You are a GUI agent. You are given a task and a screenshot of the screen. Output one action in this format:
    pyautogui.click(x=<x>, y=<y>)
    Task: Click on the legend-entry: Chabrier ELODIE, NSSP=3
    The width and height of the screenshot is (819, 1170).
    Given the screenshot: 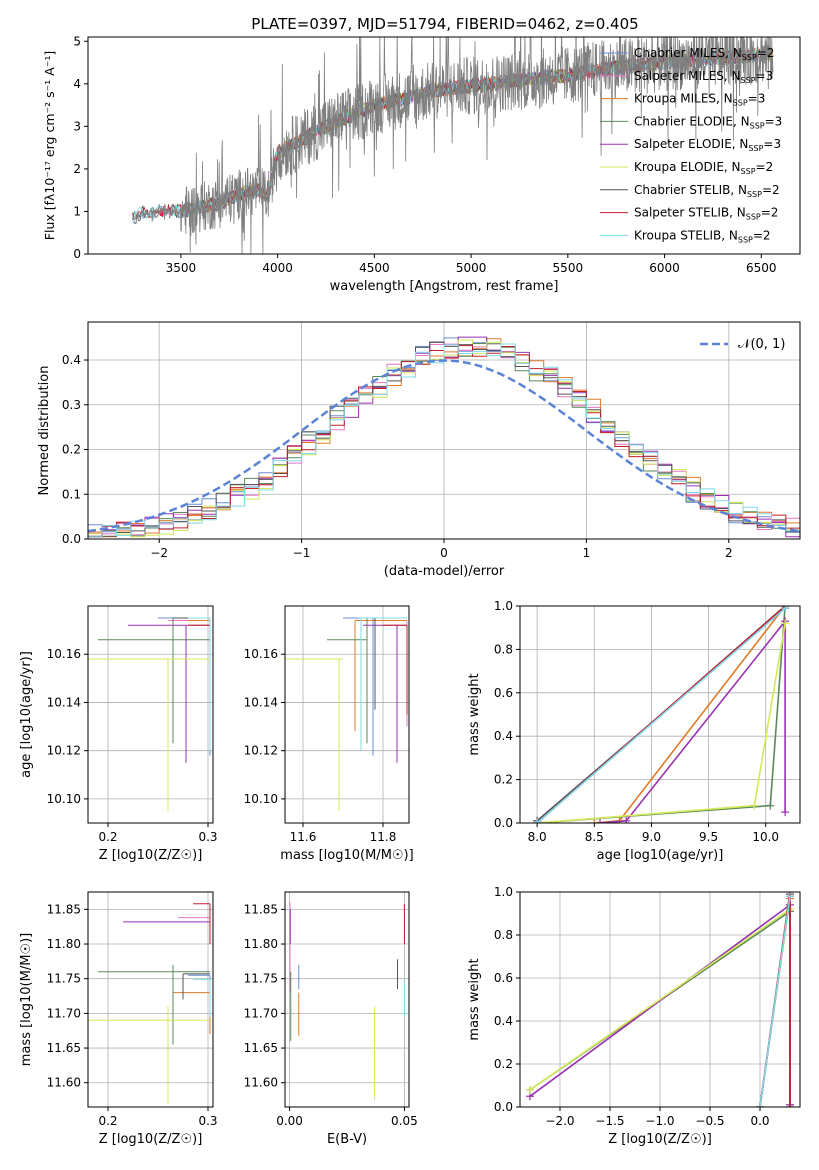 What is the action you would take?
    pyautogui.click(x=708, y=122)
    